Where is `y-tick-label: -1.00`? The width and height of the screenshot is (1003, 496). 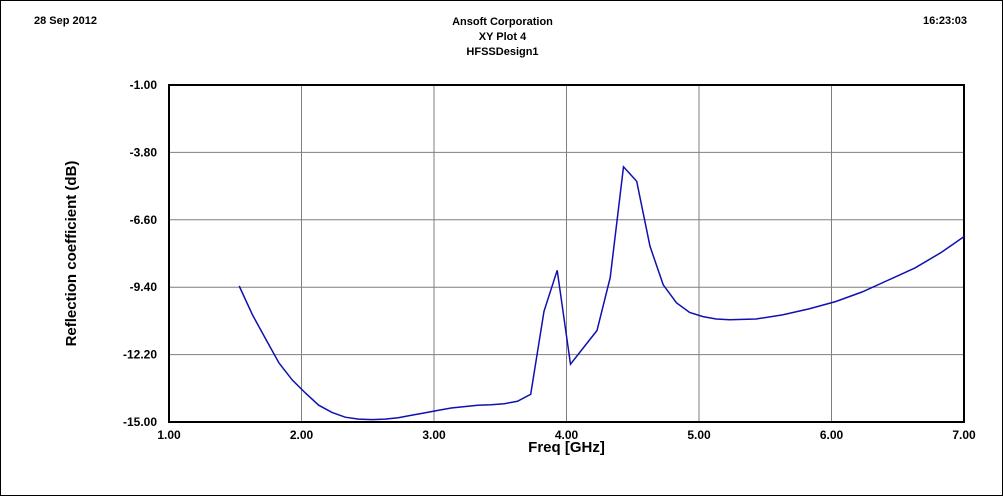 y-tick-label: -1.00 is located at coordinates (144, 85).